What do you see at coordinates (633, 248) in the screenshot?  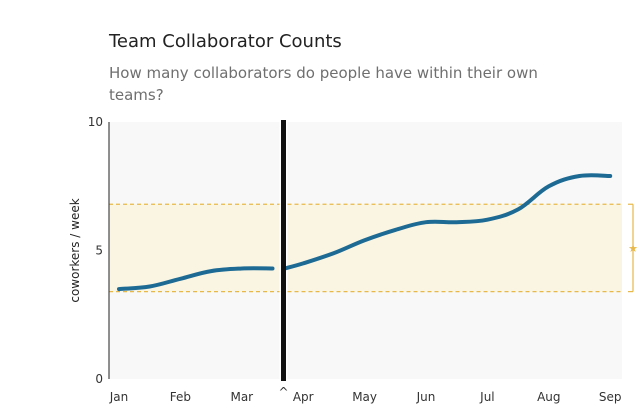 I see `range-bracket-star-icon: ★` at bounding box center [633, 248].